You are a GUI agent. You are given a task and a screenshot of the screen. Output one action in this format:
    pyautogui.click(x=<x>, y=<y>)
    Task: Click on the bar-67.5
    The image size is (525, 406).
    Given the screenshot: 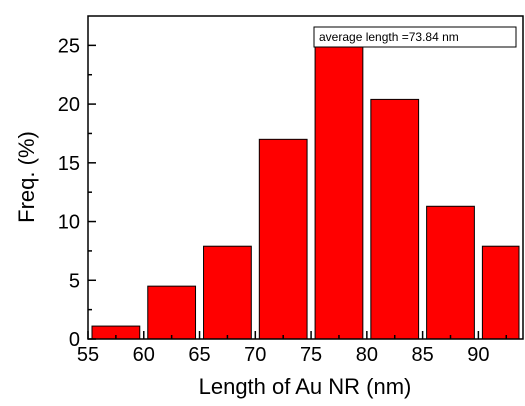 What is the action you would take?
    pyautogui.click(x=227, y=292)
    